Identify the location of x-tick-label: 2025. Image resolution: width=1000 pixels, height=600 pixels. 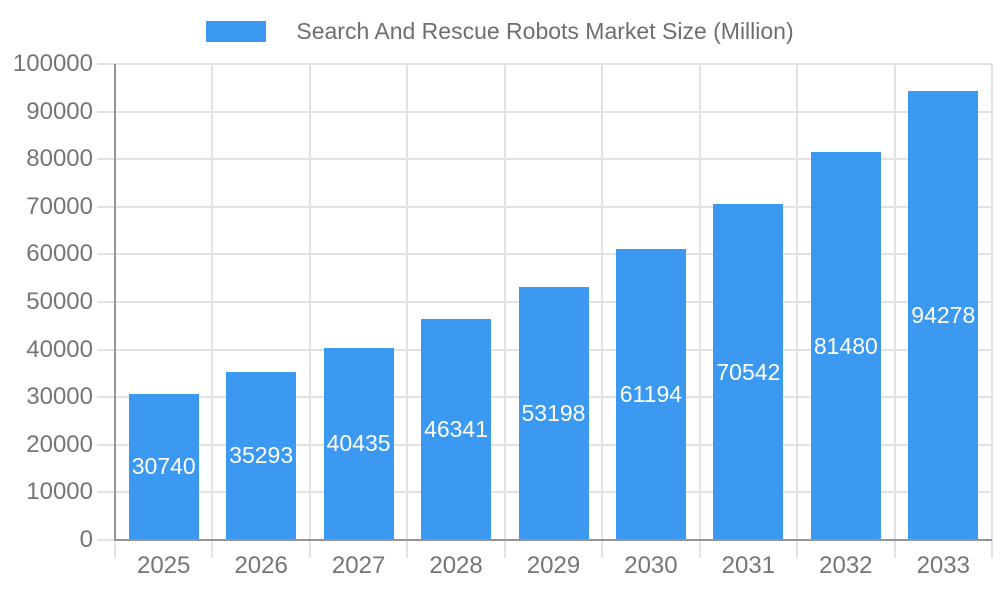
(164, 565).